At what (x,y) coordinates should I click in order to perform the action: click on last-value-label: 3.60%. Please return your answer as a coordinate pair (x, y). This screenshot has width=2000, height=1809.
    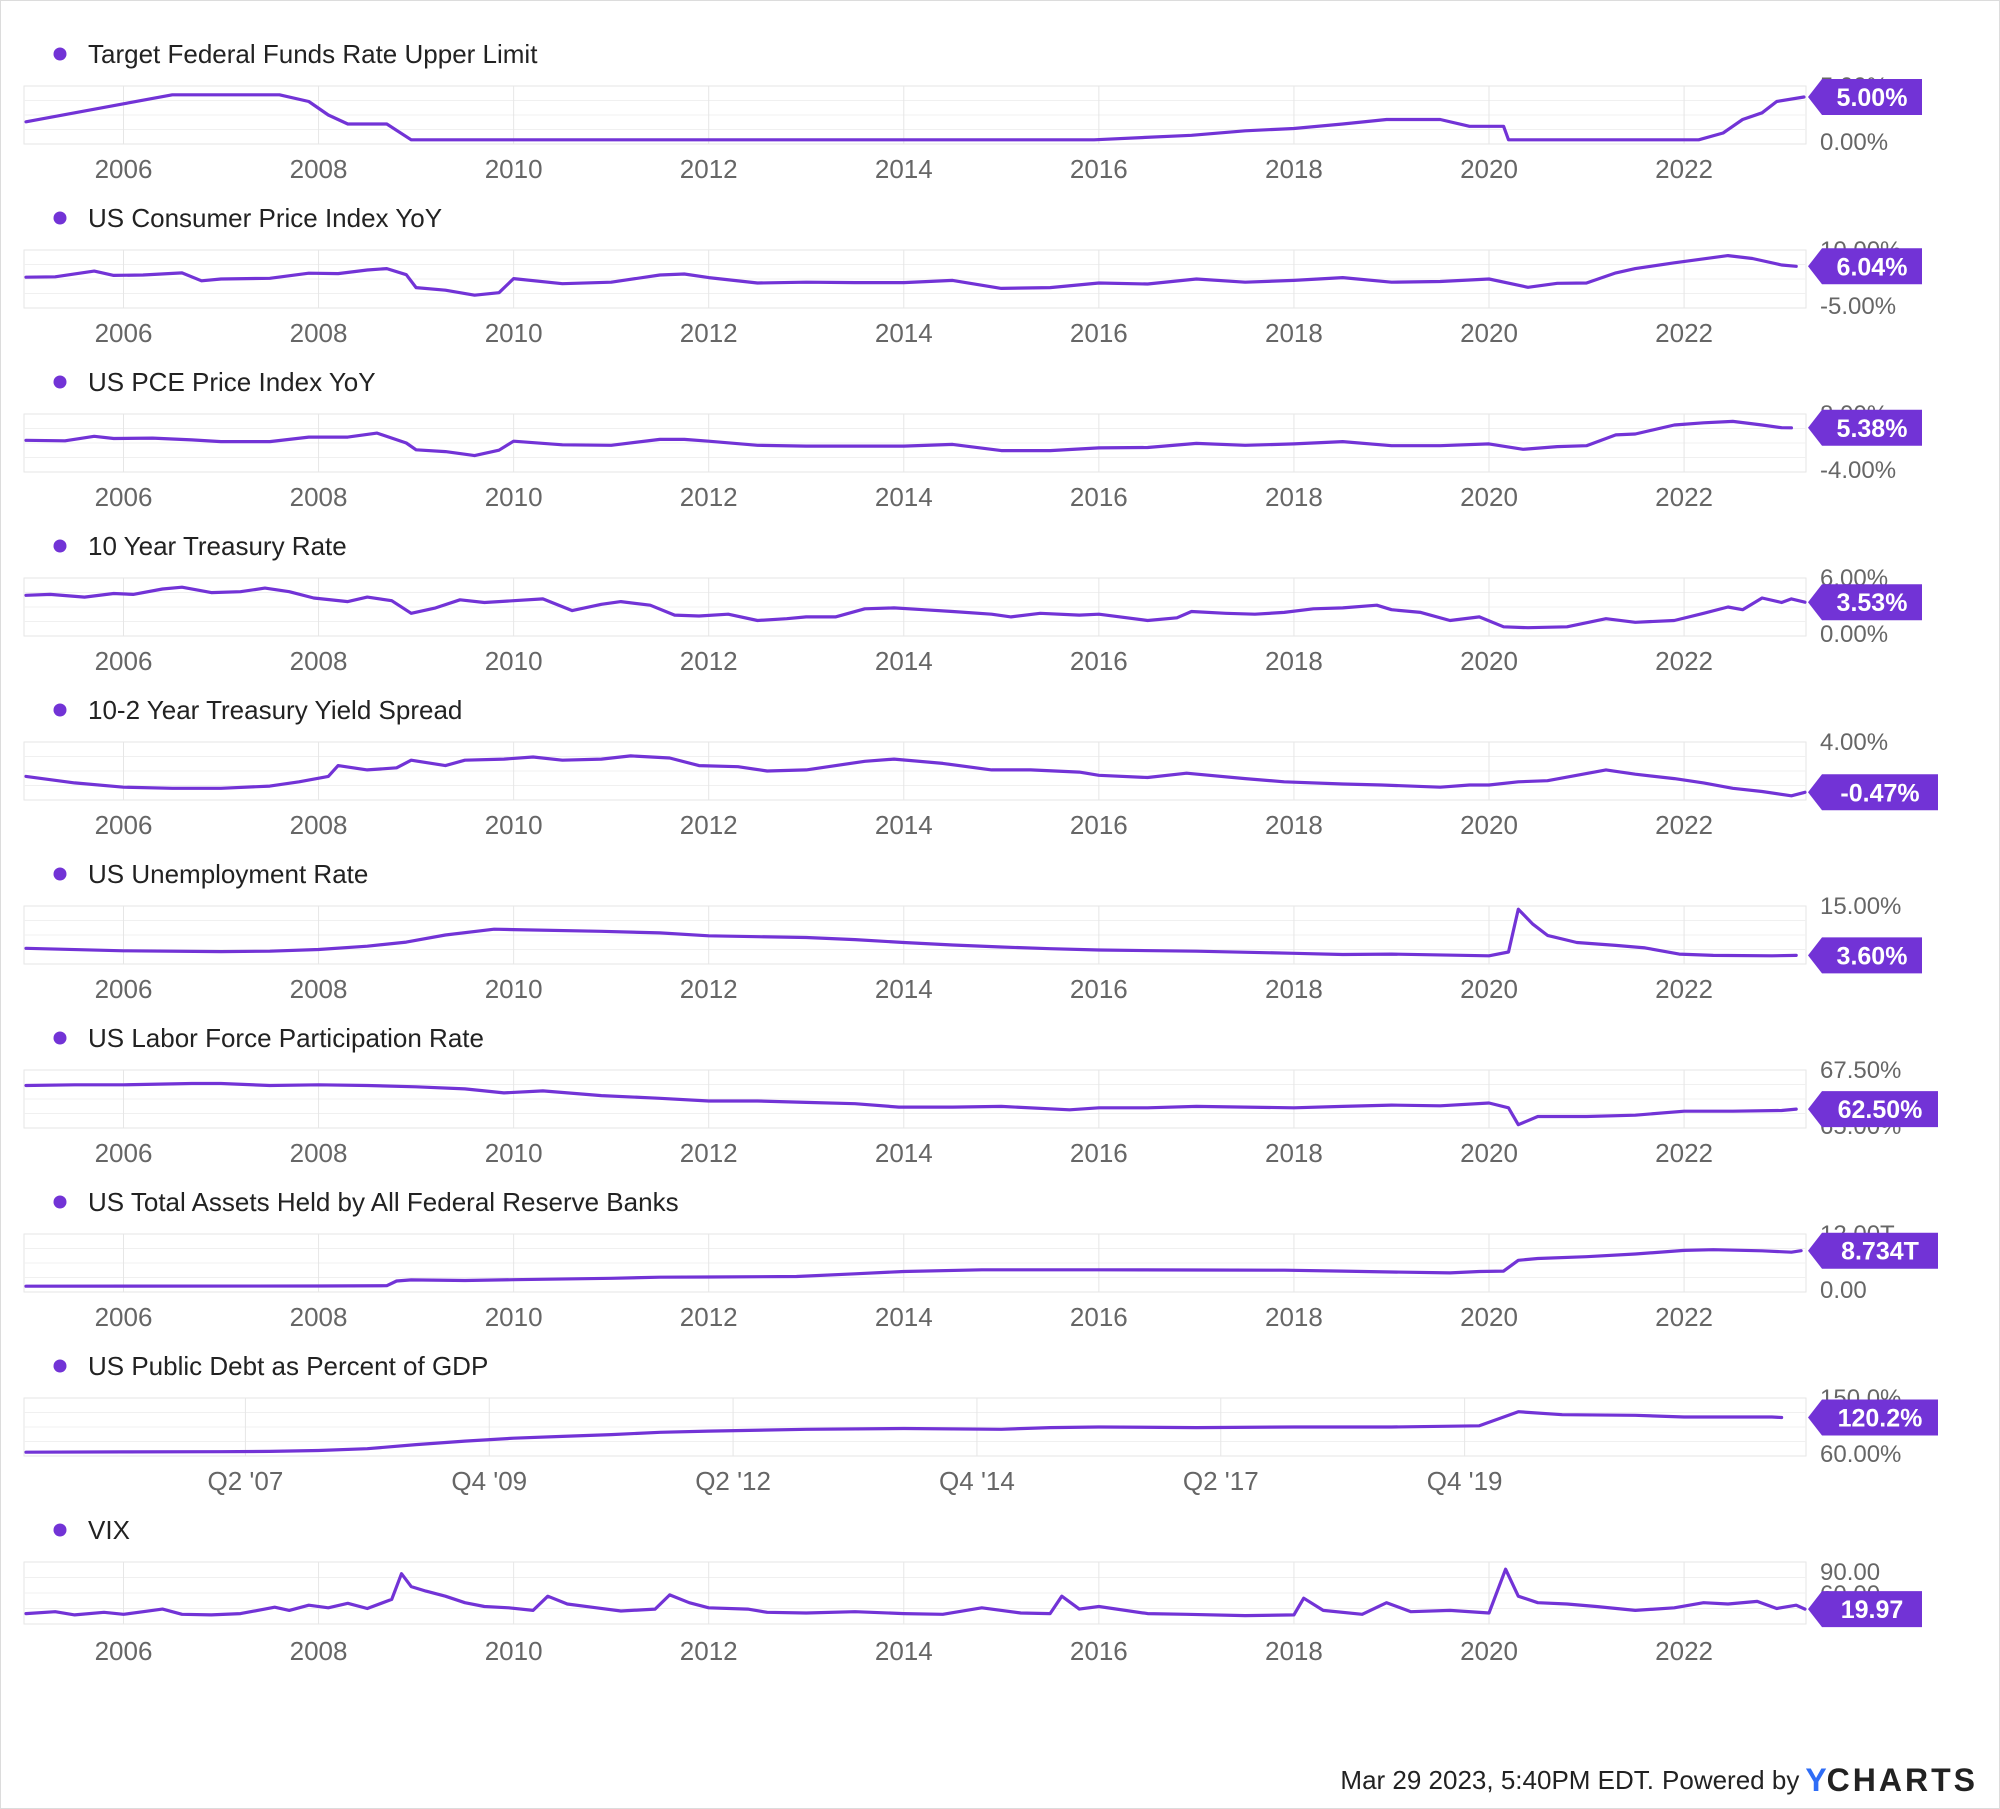
    Looking at the image, I should click on (1872, 956).